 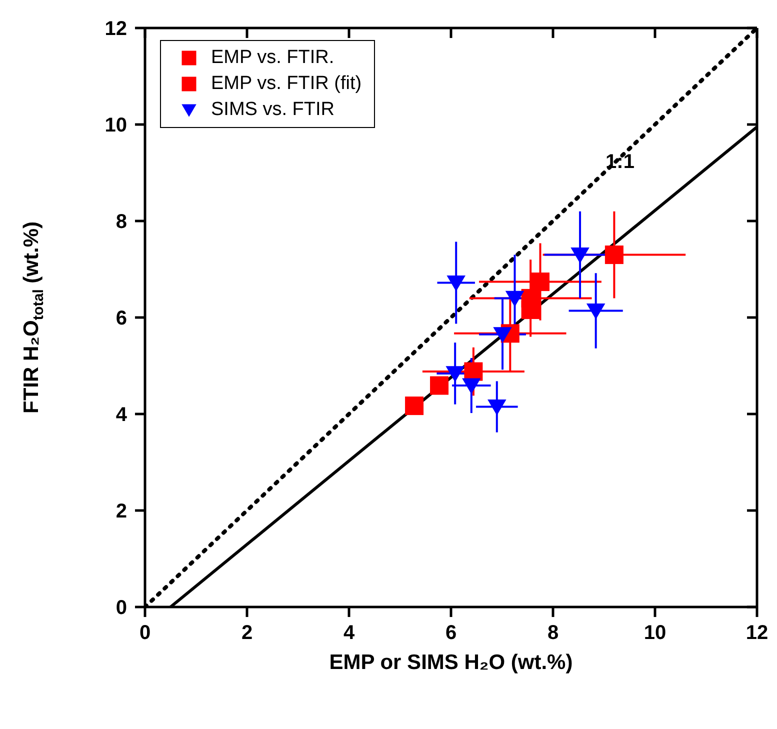 I want to click on y-tick-label: 6, so click(x=121, y=319).